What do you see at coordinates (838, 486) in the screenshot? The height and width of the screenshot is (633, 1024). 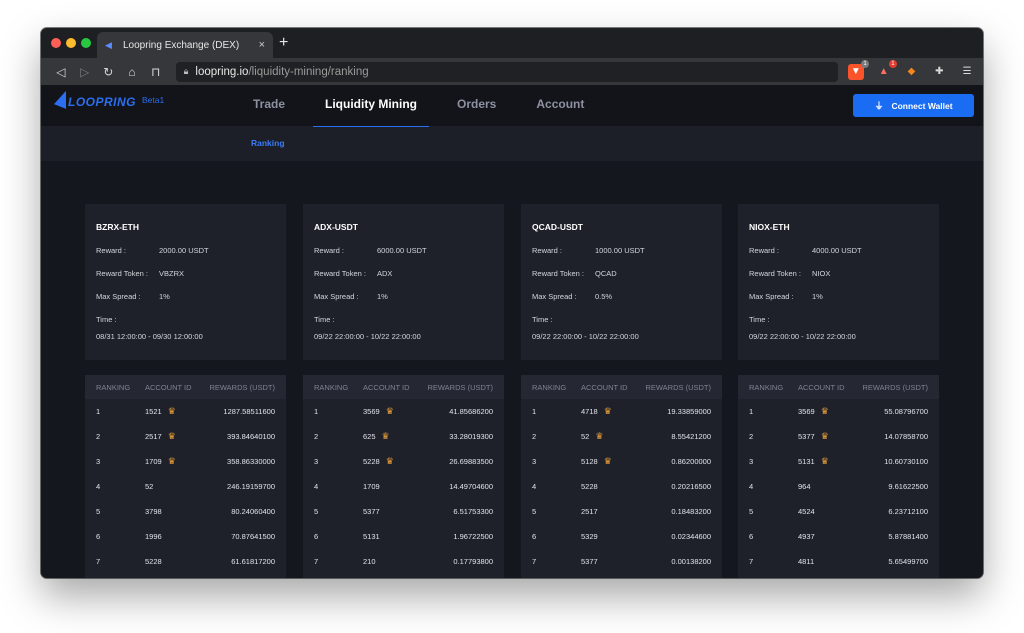 I see `table-row: 4 964 9.61622500` at bounding box center [838, 486].